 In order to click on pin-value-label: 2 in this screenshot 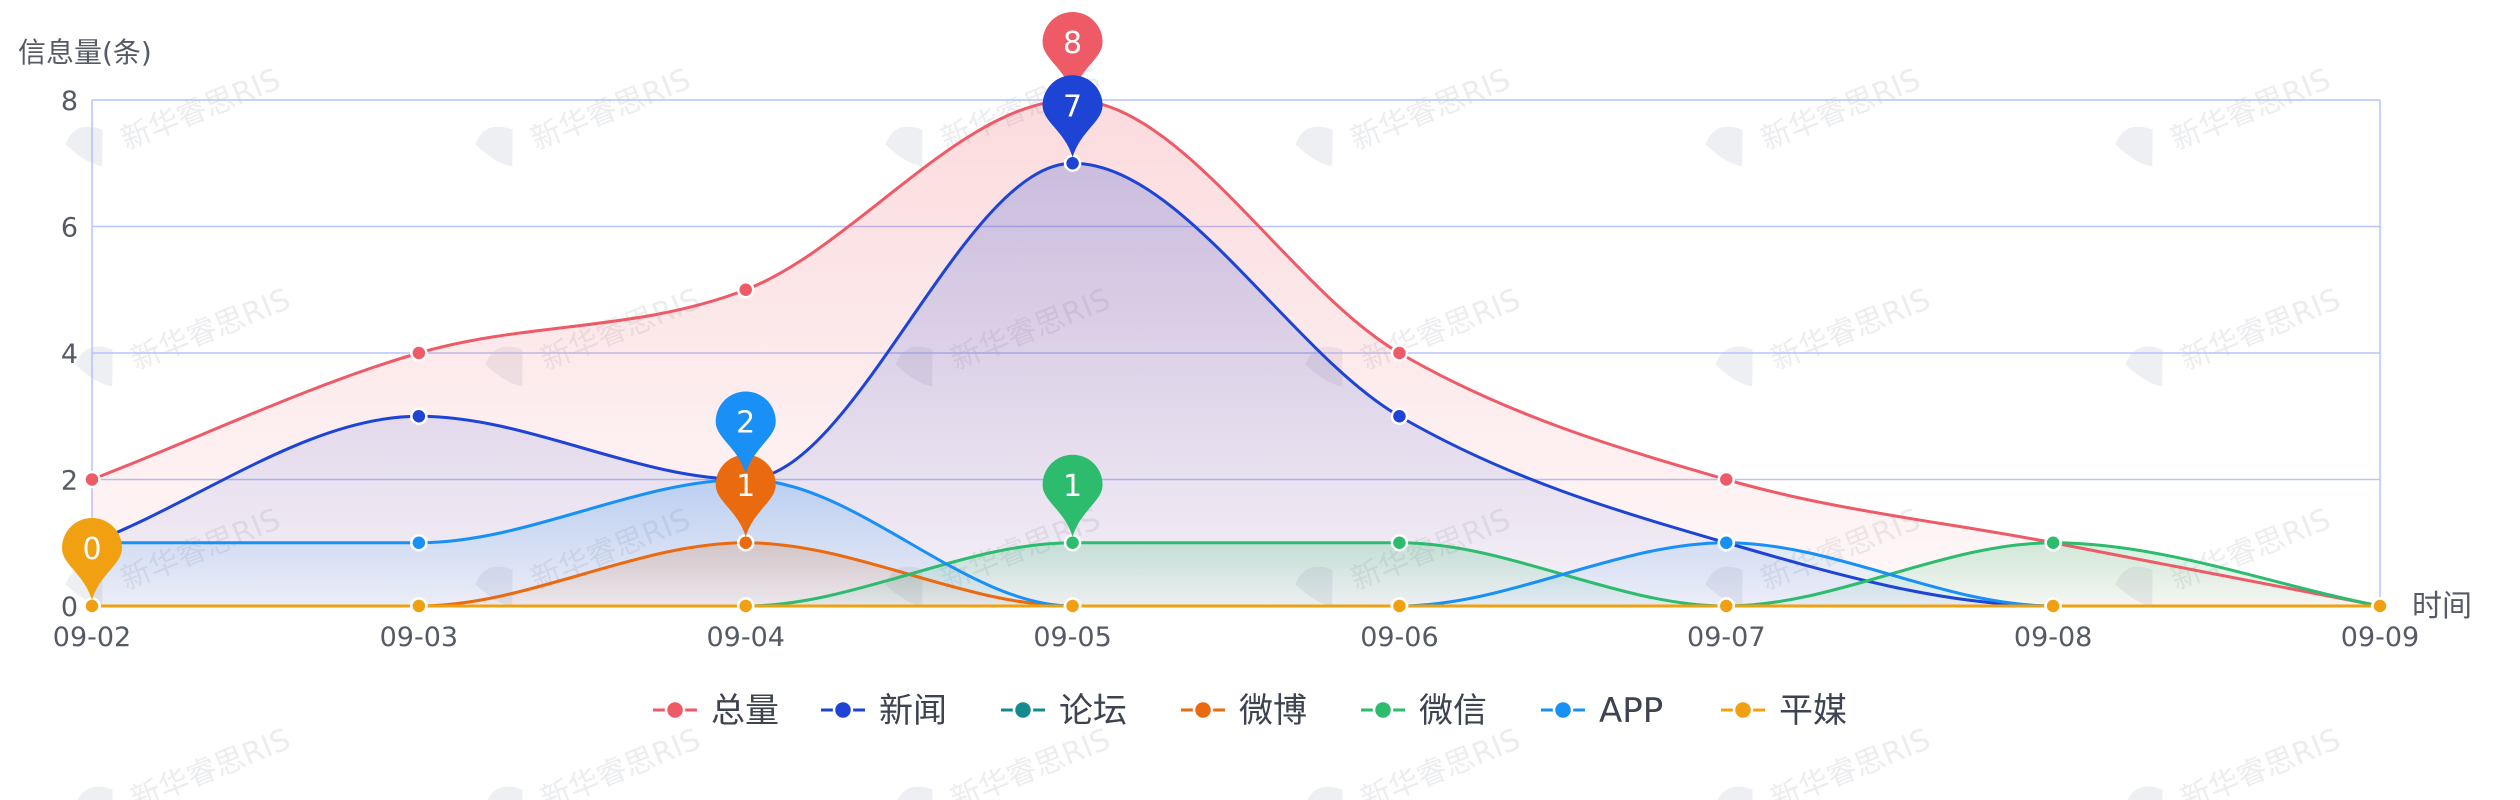, I will do `click(745, 423)`.